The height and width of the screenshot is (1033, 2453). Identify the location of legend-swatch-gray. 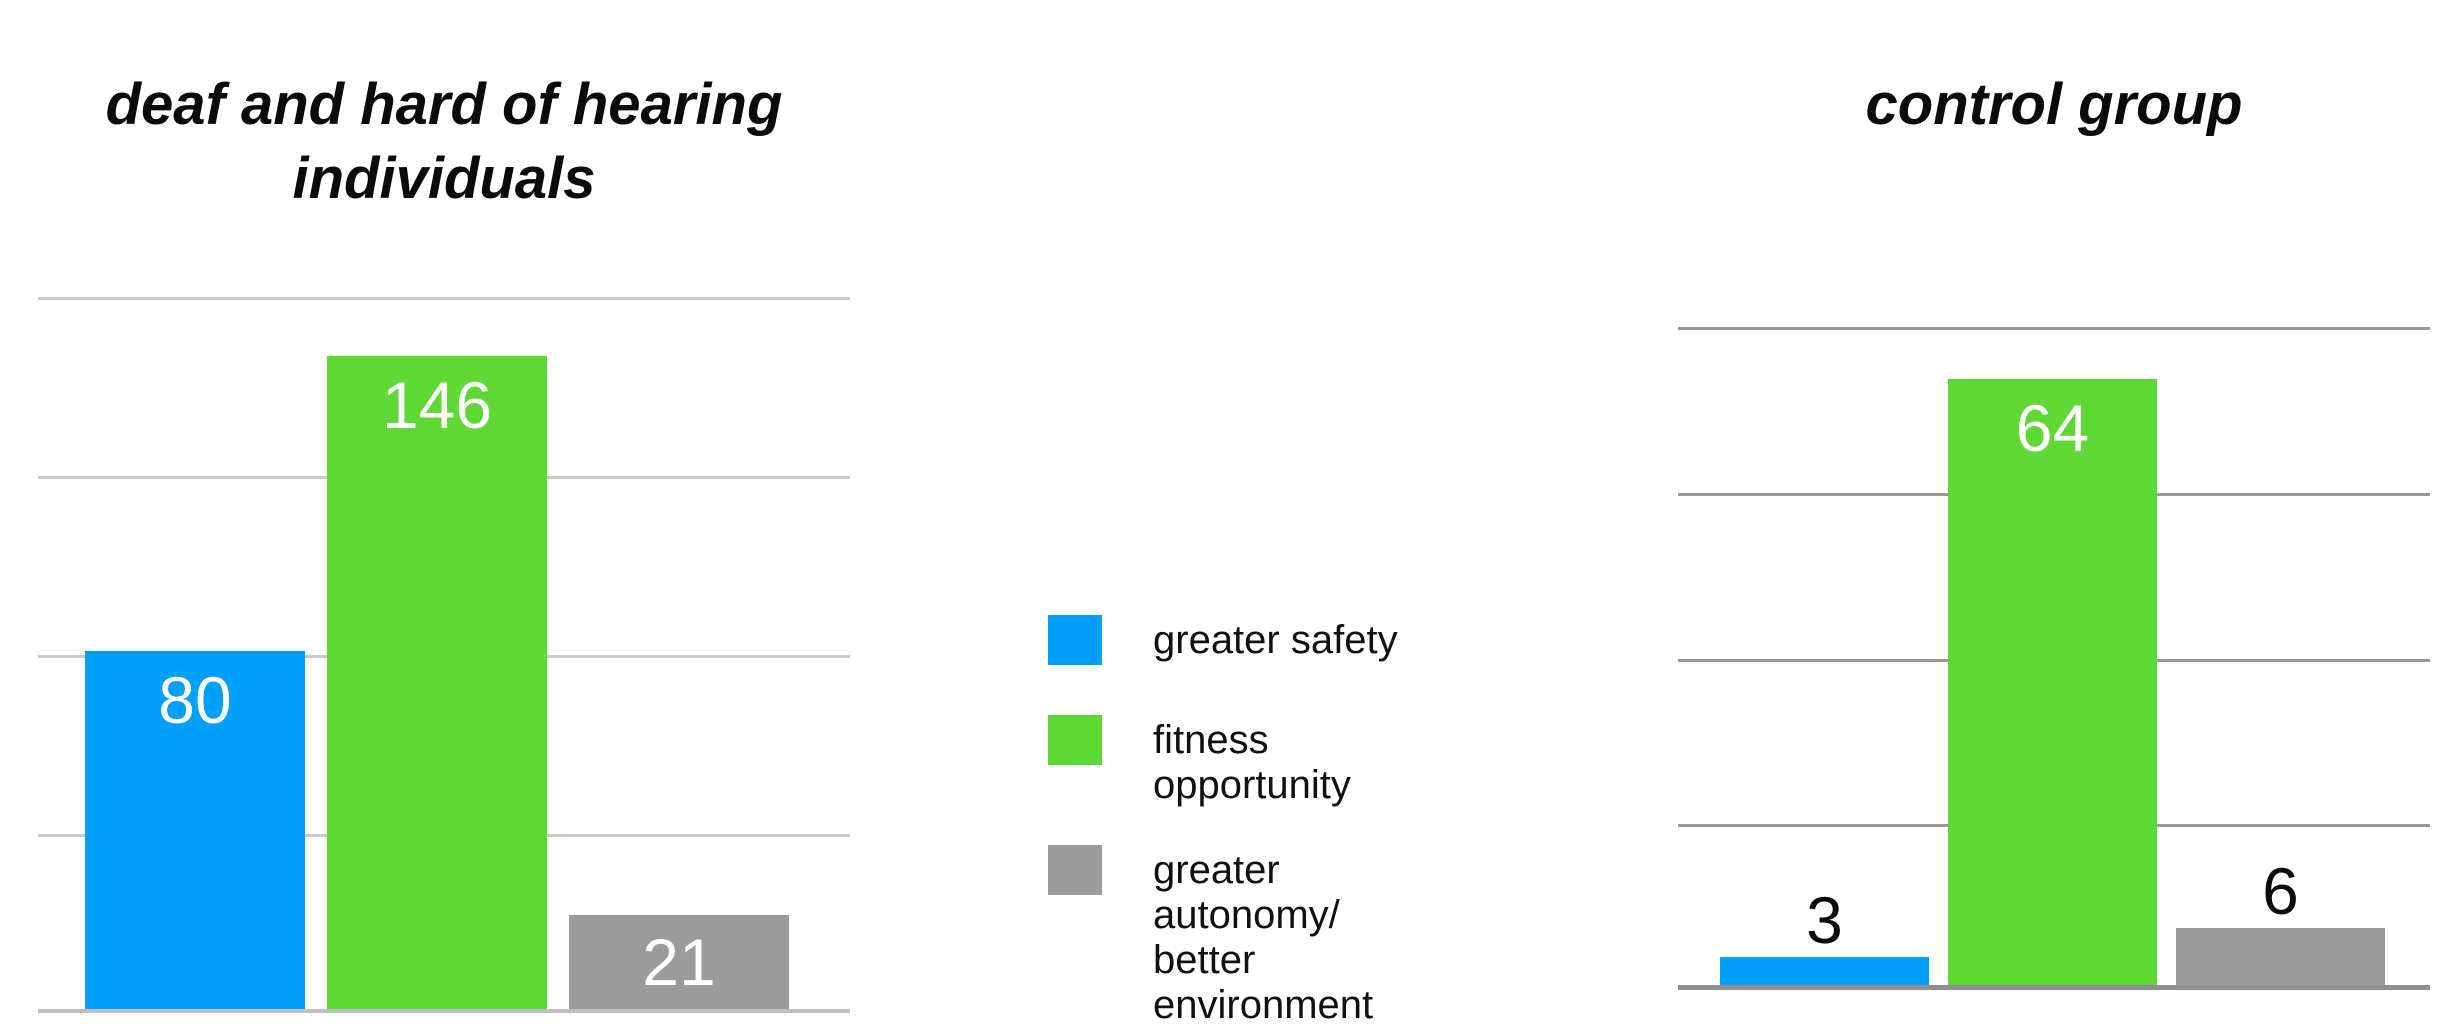
(1075, 870).